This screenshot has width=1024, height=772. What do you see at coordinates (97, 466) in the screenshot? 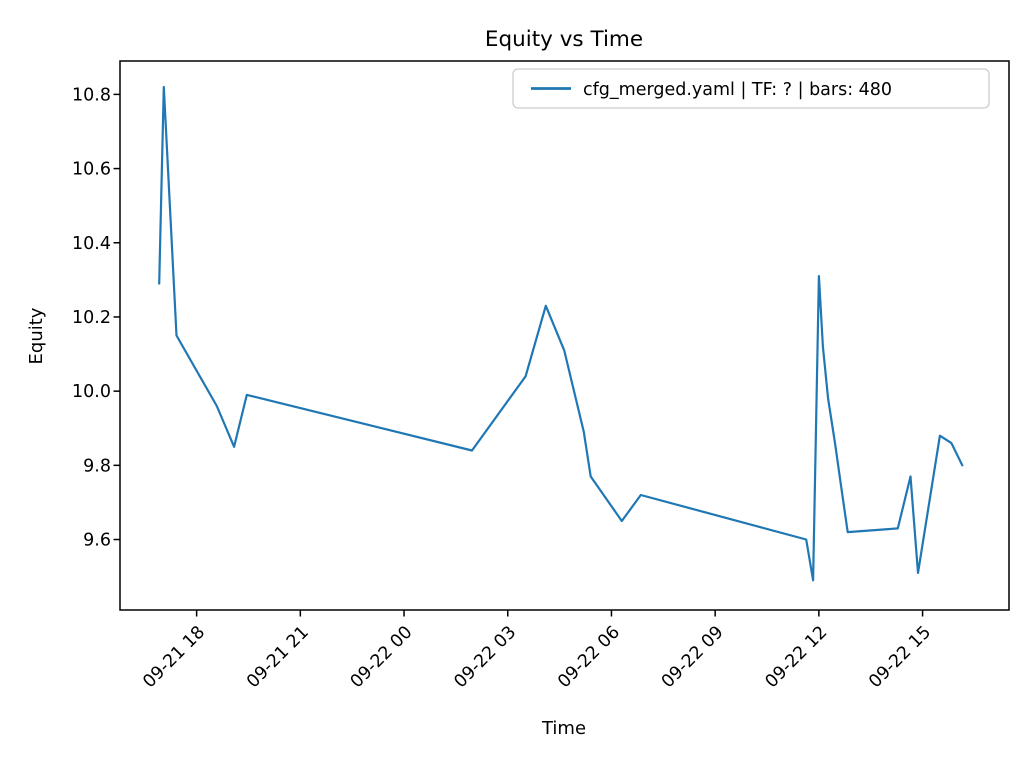
I see `y-tick-label: 9.8` at bounding box center [97, 466].